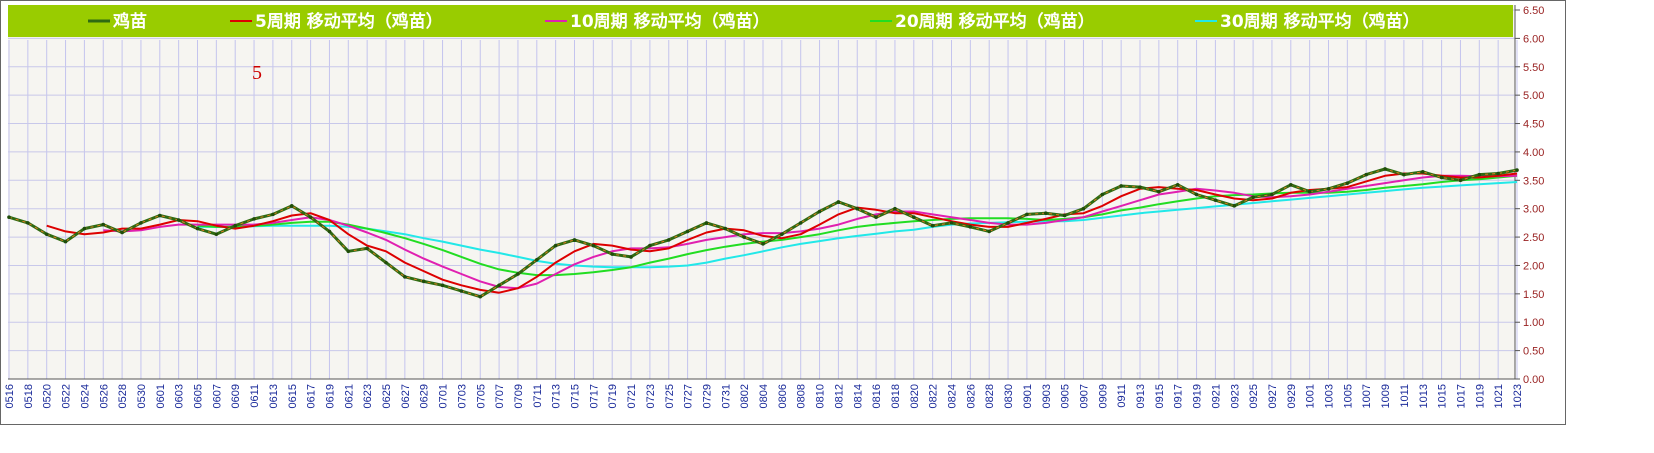 The width and height of the screenshot is (1654, 453). Describe the element at coordinates (613, 396) in the screenshot. I see `x-tick-label: 0719` at that location.